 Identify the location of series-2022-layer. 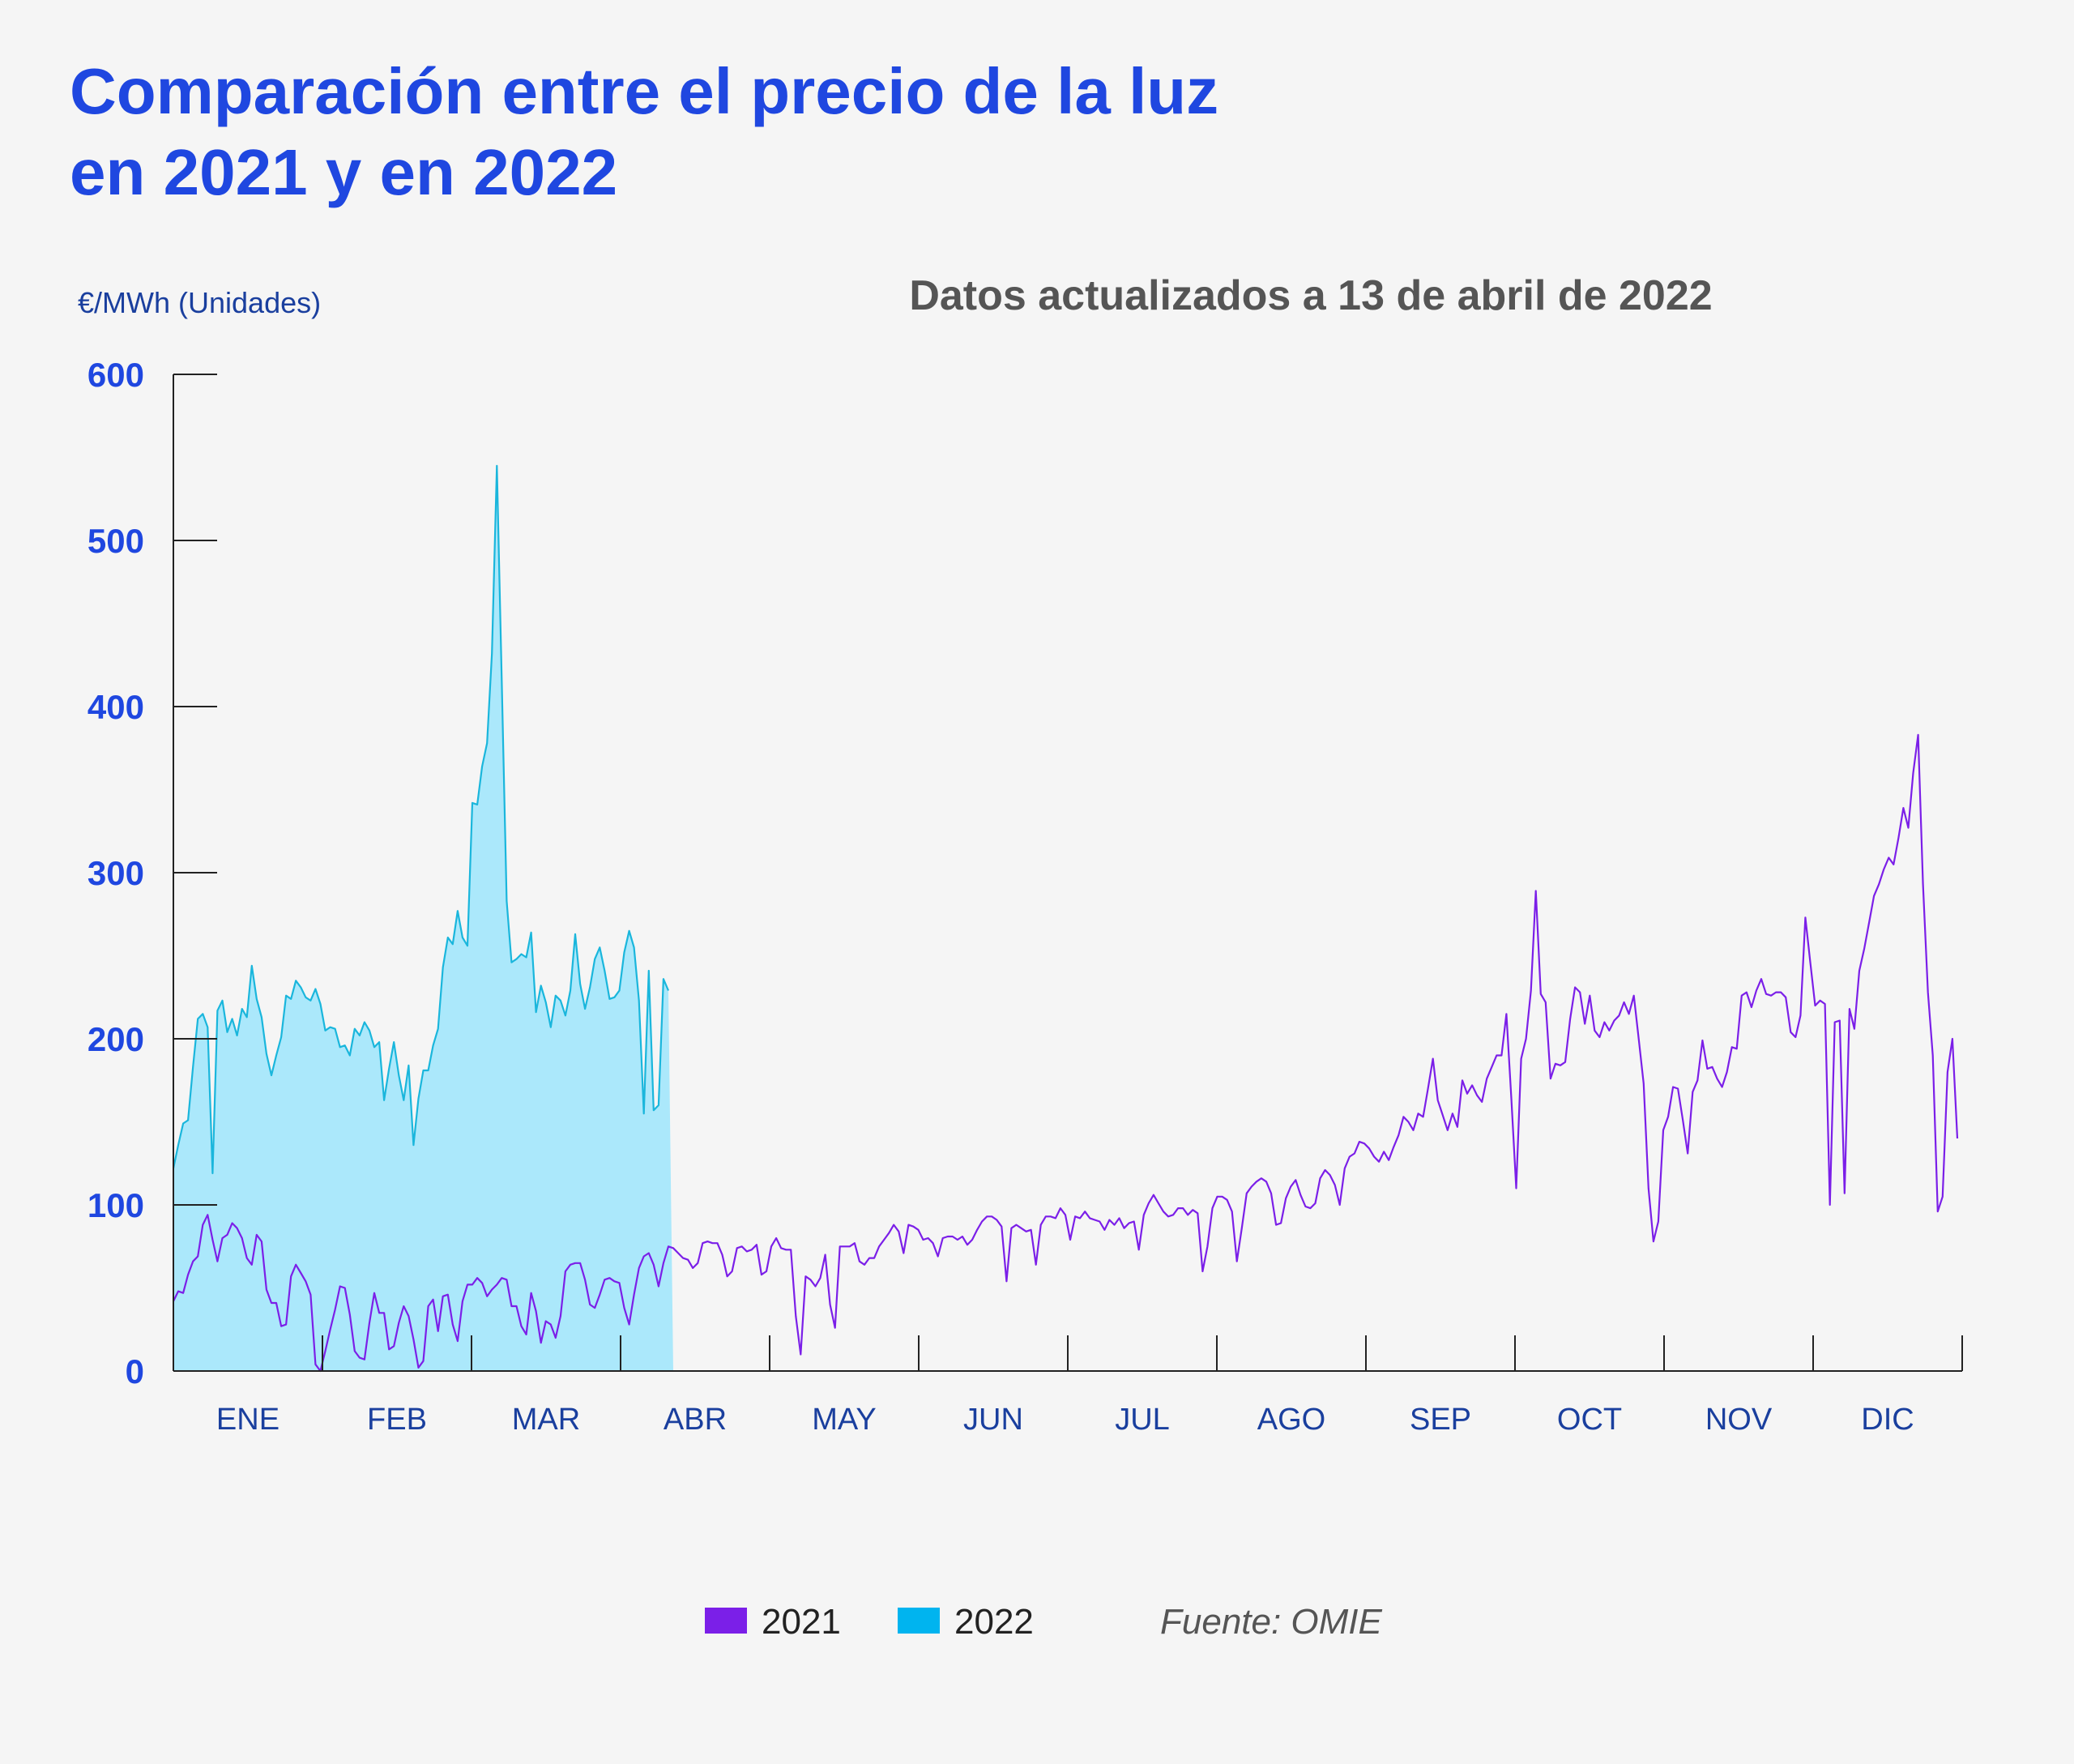
(423, 917).